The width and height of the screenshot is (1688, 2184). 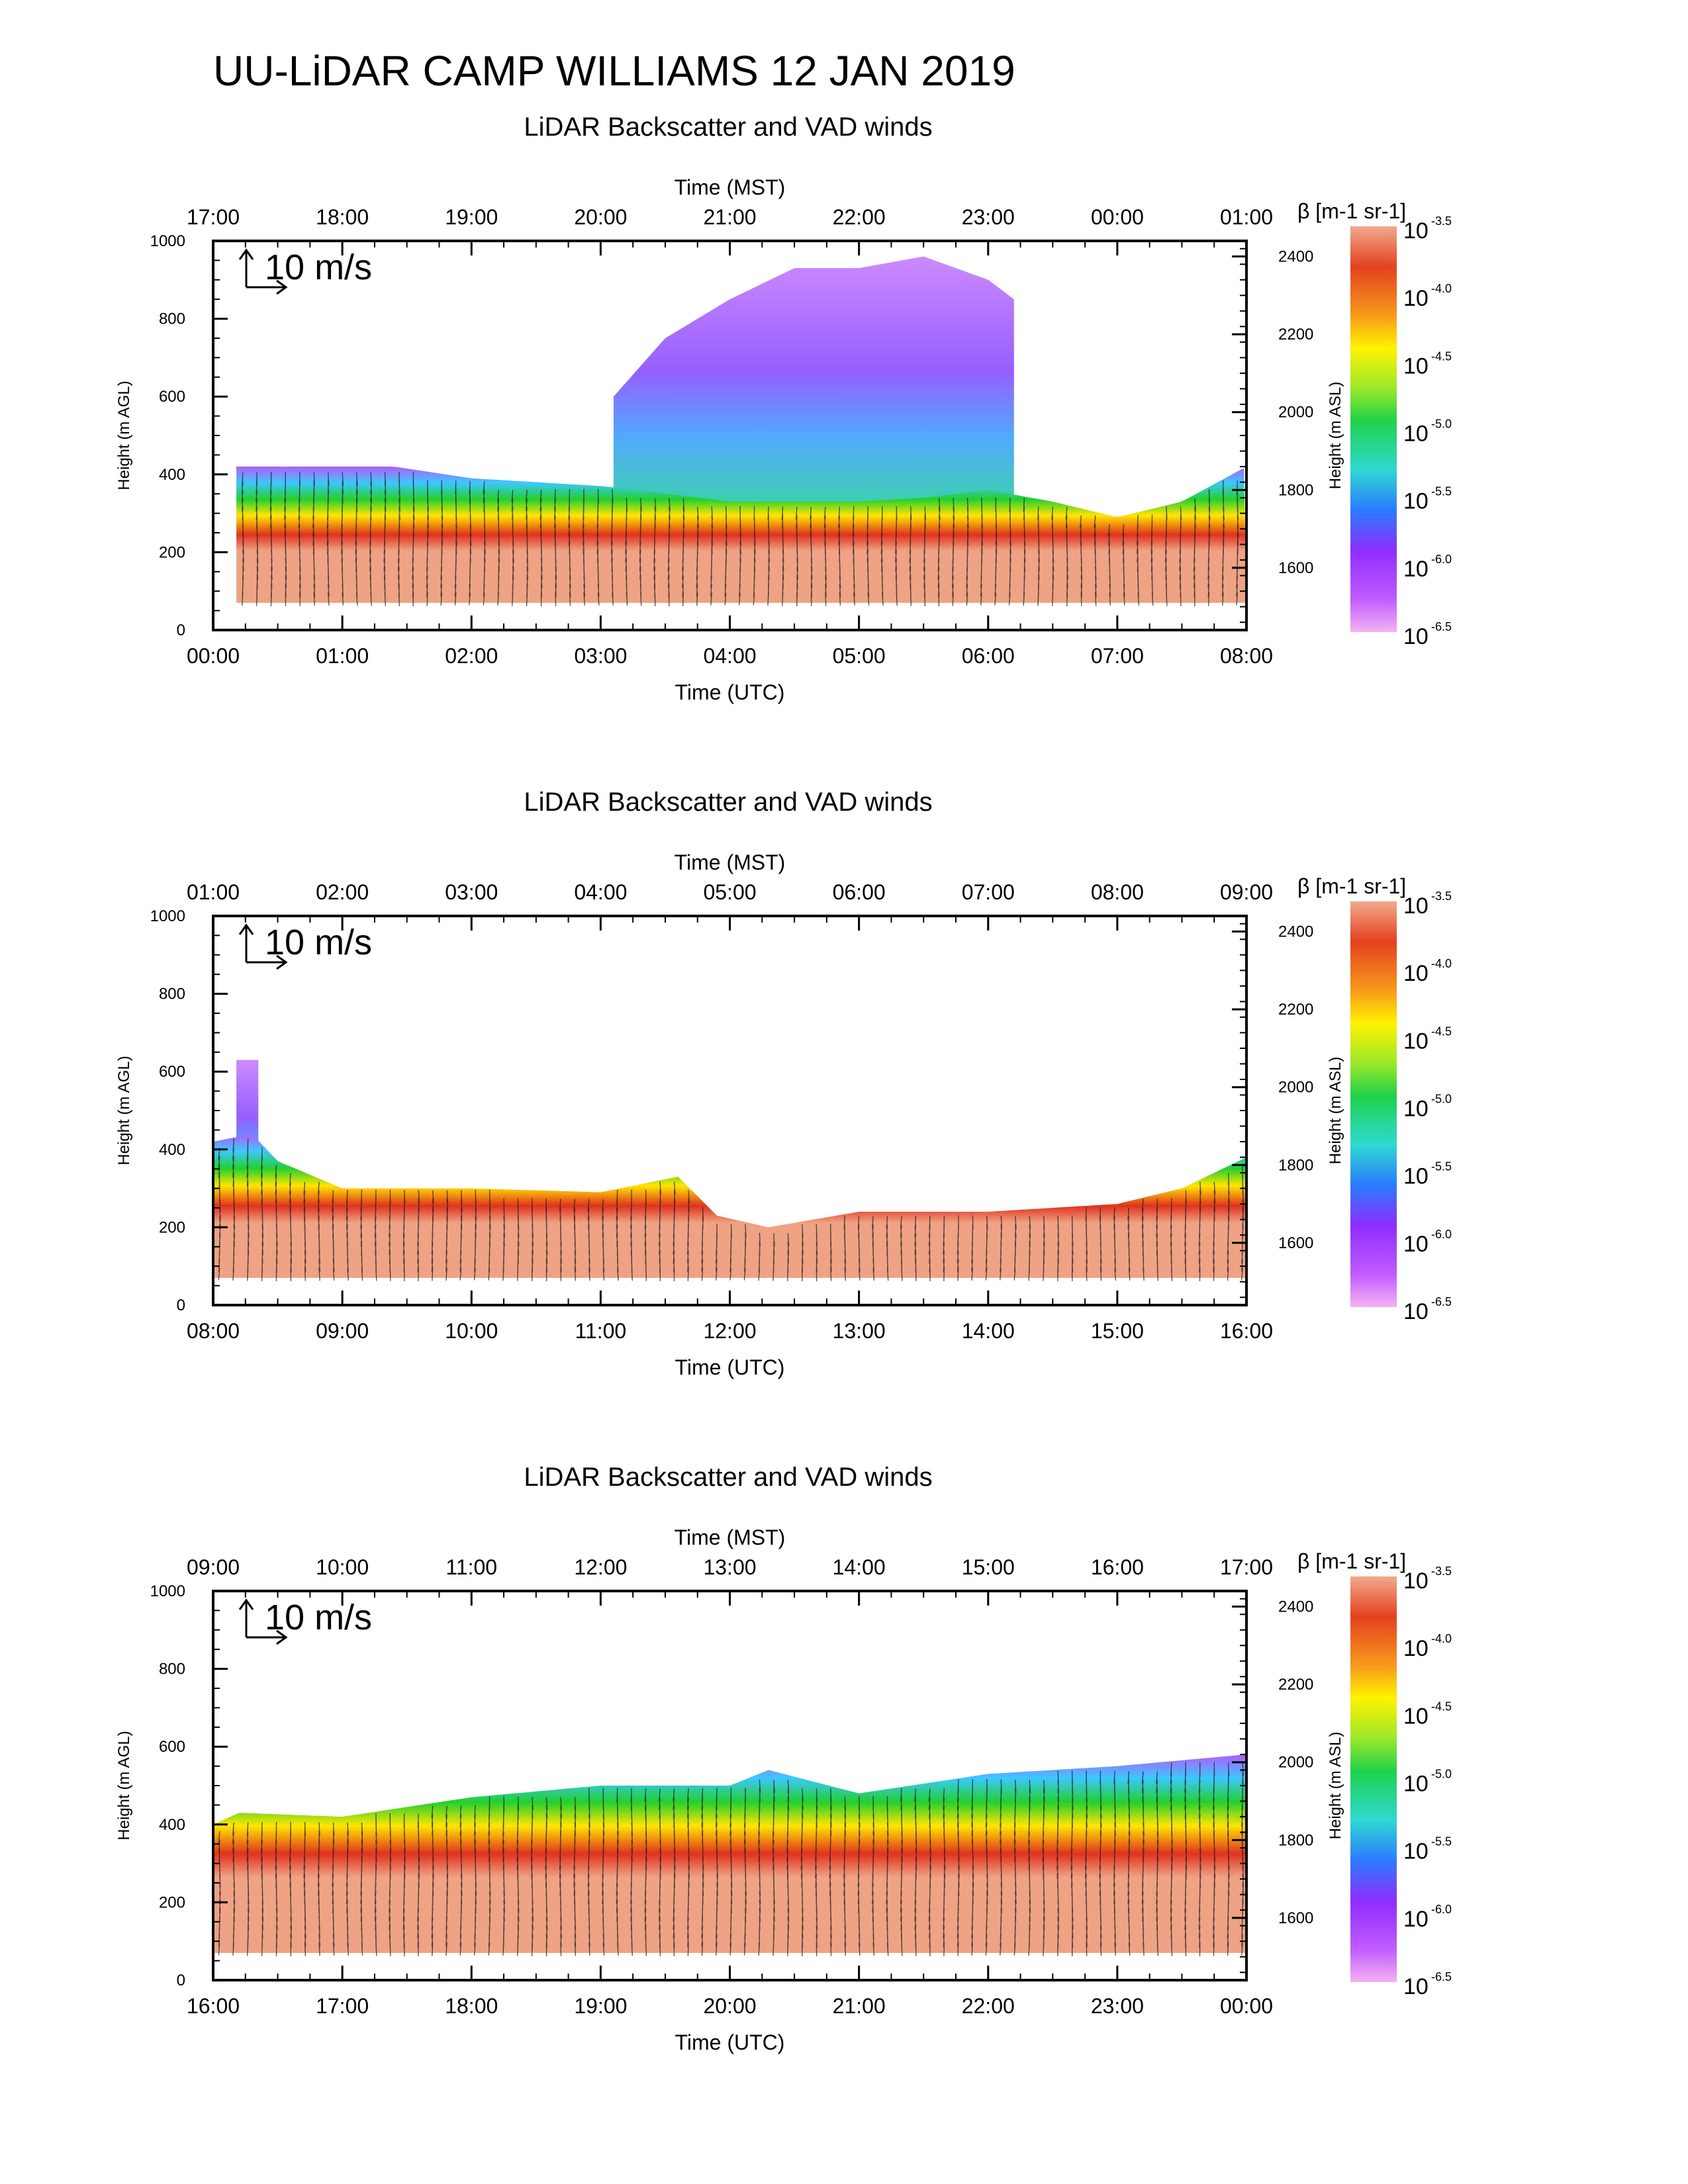 What do you see at coordinates (729, 1331) in the screenshot?
I see `x-tick-label-utc: 12:00` at bounding box center [729, 1331].